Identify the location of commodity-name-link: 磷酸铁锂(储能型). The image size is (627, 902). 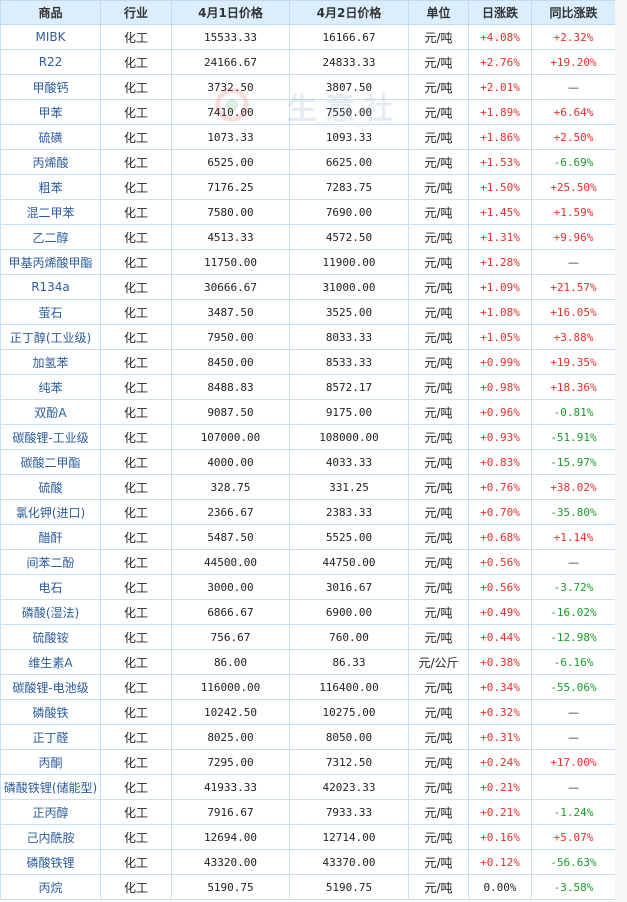
(50, 787).